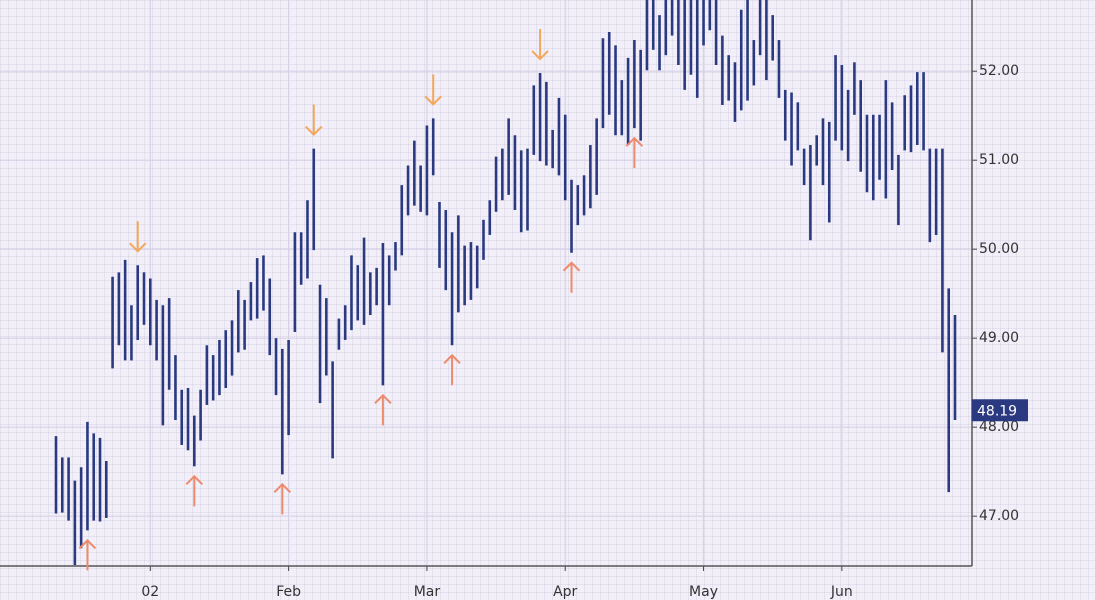 The height and width of the screenshot is (600, 1095). I want to click on x-tick-label: Jun, so click(841, 592).